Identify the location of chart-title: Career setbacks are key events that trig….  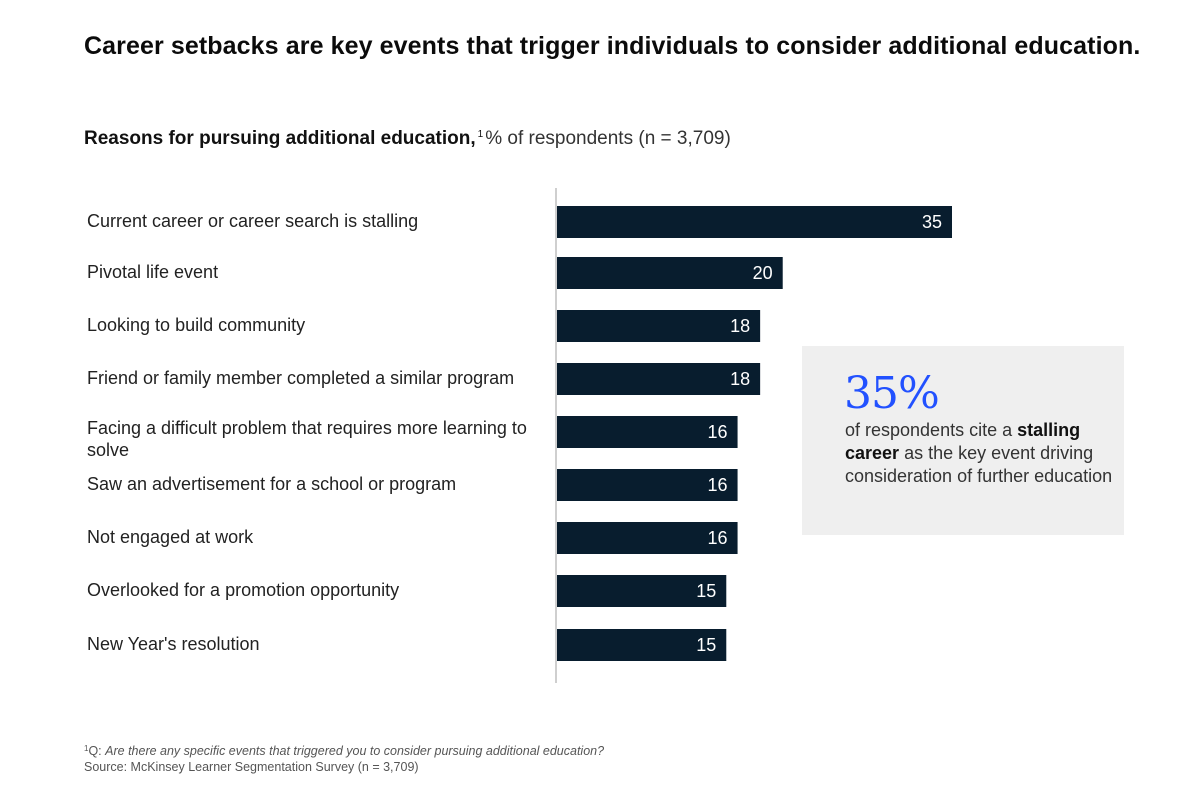
(612, 46).